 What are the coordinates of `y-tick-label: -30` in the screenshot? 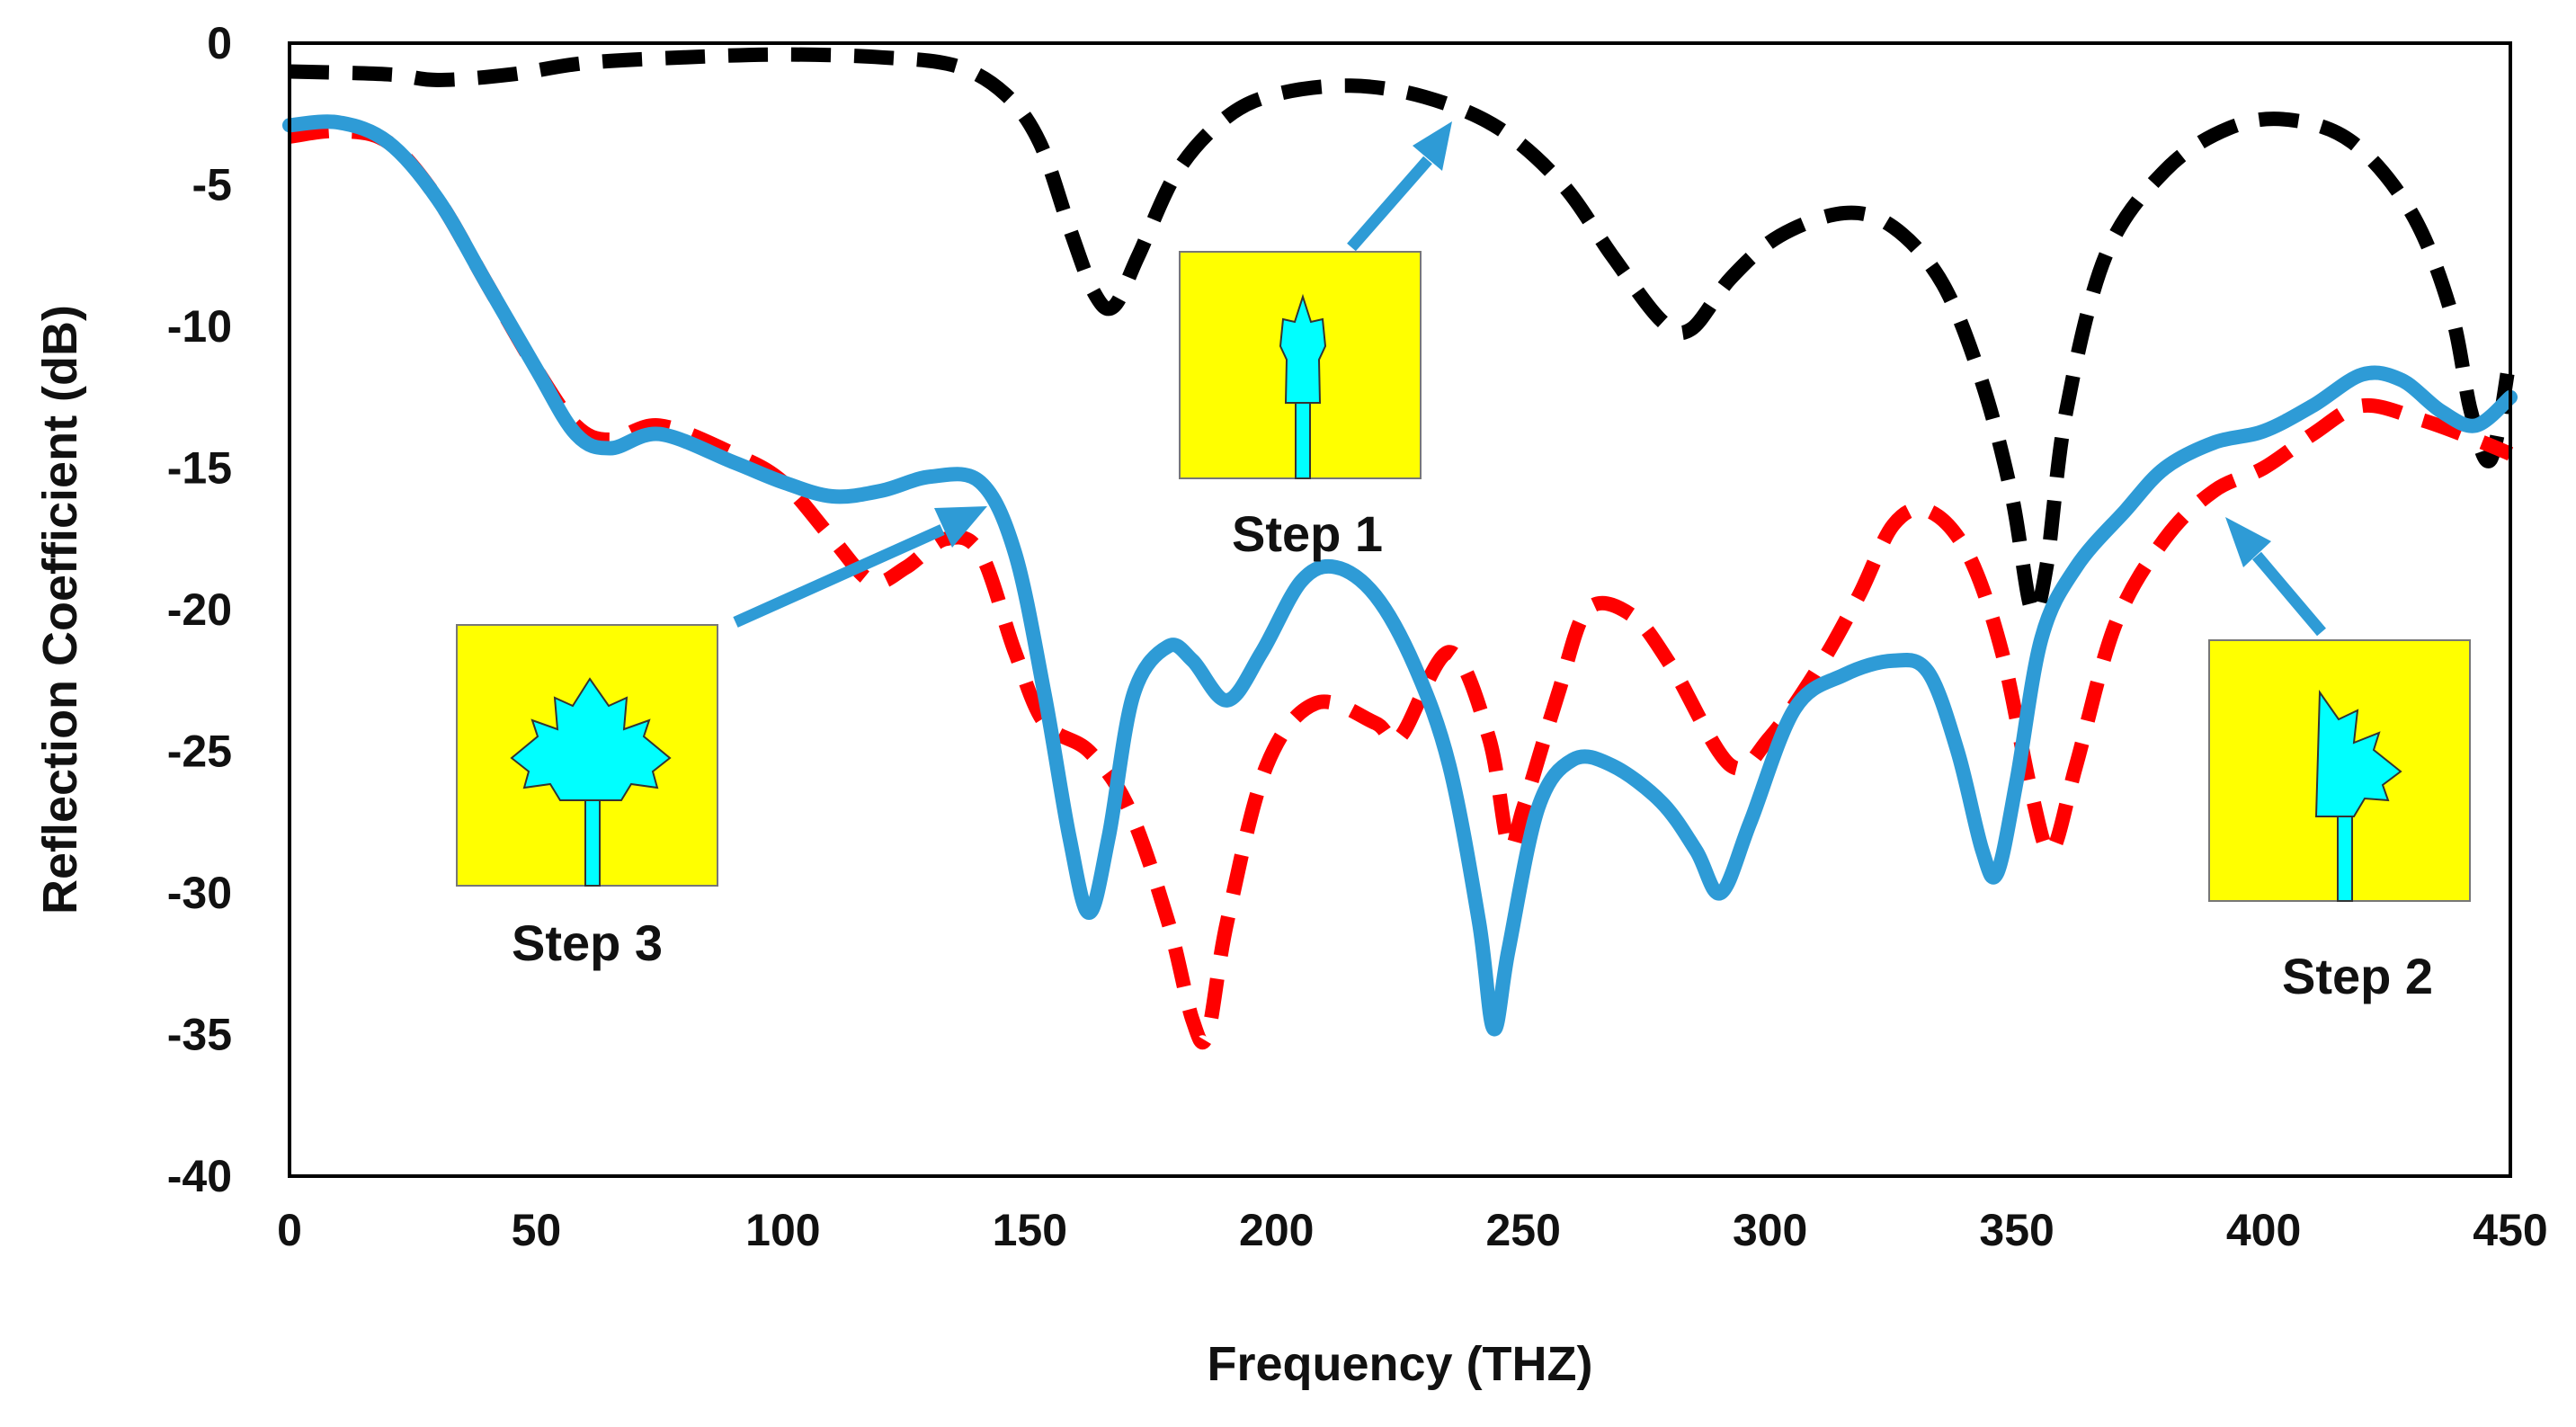 It's located at (199, 893).